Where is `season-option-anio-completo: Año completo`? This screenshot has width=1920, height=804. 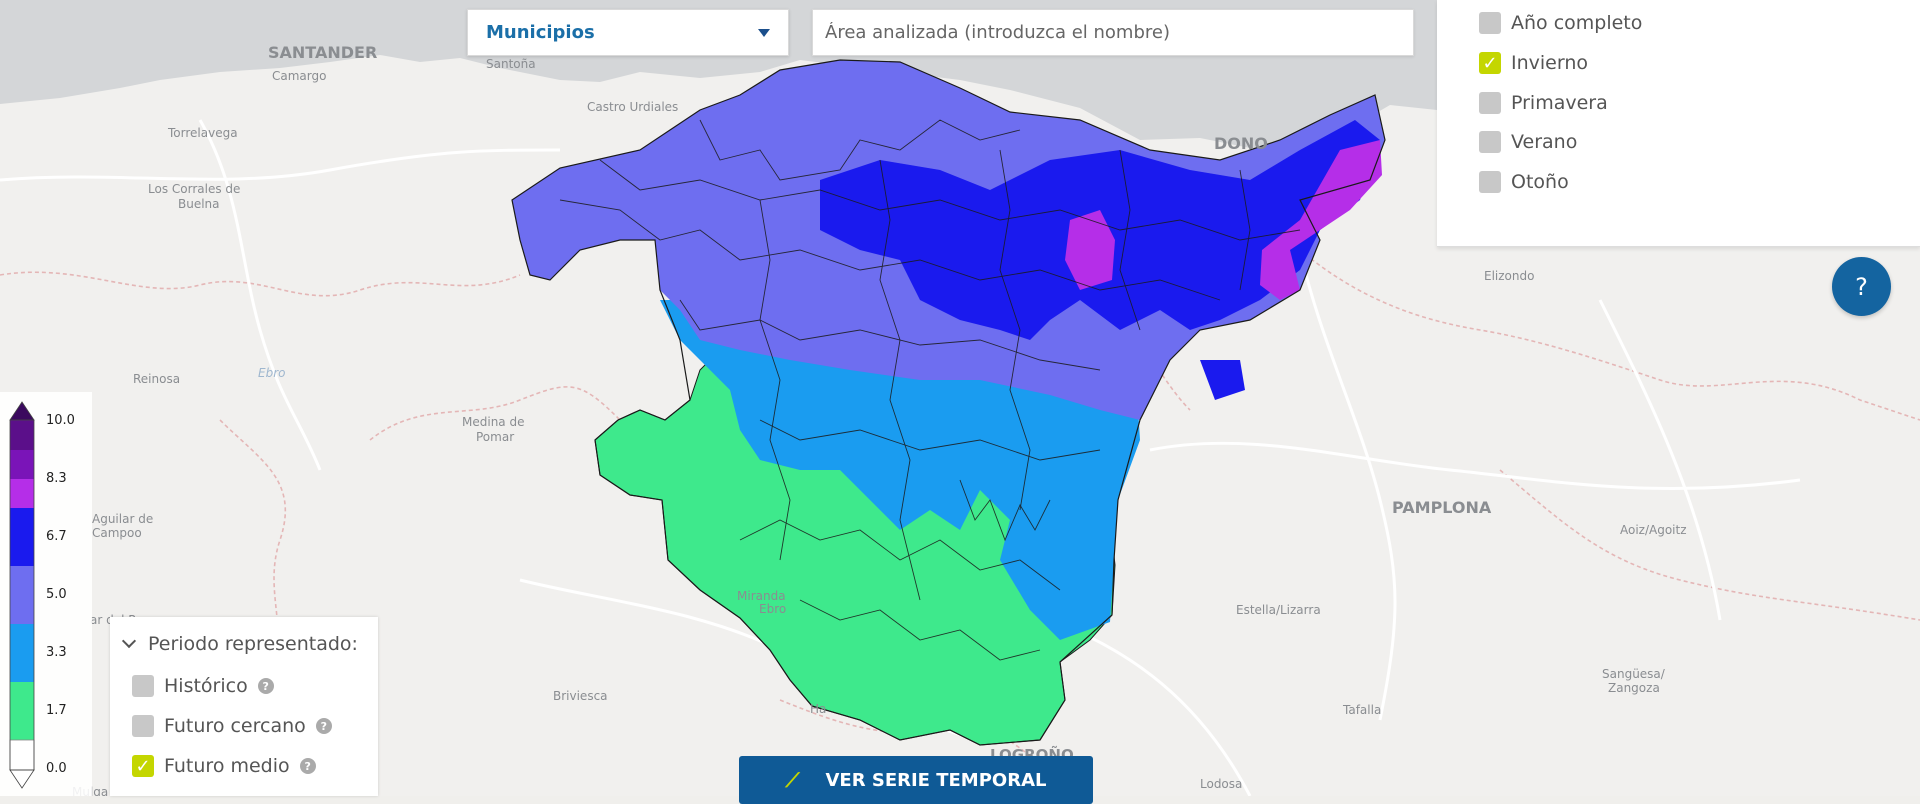 season-option-anio-completo: Año completo is located at coordinates (1560, 23).